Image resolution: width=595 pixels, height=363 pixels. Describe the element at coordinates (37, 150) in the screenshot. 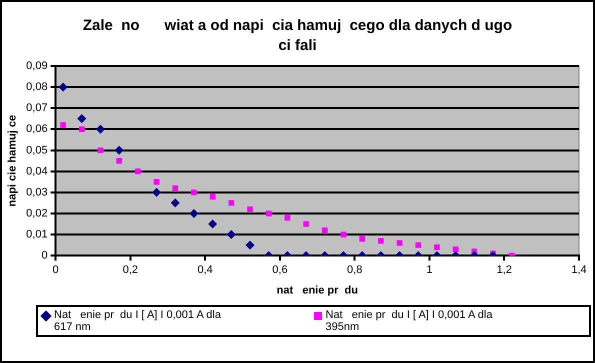

I see `y-tick-label: 0,05` at that location.